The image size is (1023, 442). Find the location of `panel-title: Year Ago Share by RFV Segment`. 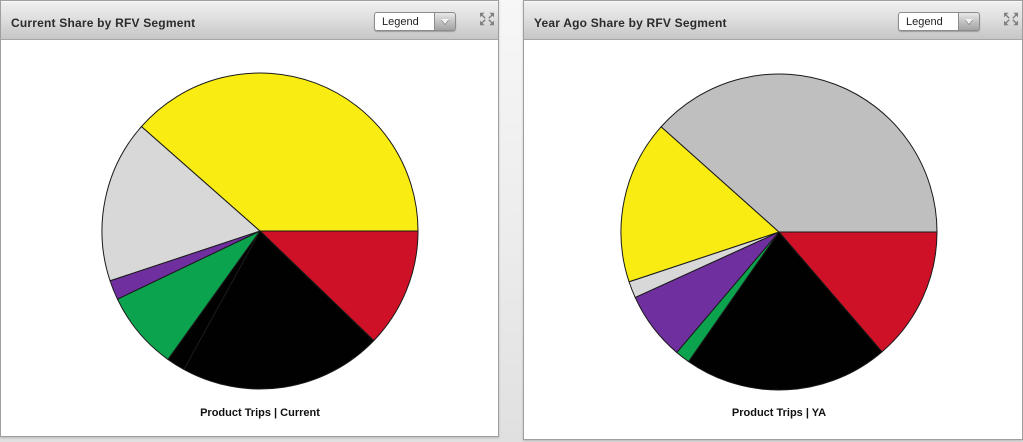

panel-title: Year Ago Share by RFV Segment is located at coordinates (630, 23).